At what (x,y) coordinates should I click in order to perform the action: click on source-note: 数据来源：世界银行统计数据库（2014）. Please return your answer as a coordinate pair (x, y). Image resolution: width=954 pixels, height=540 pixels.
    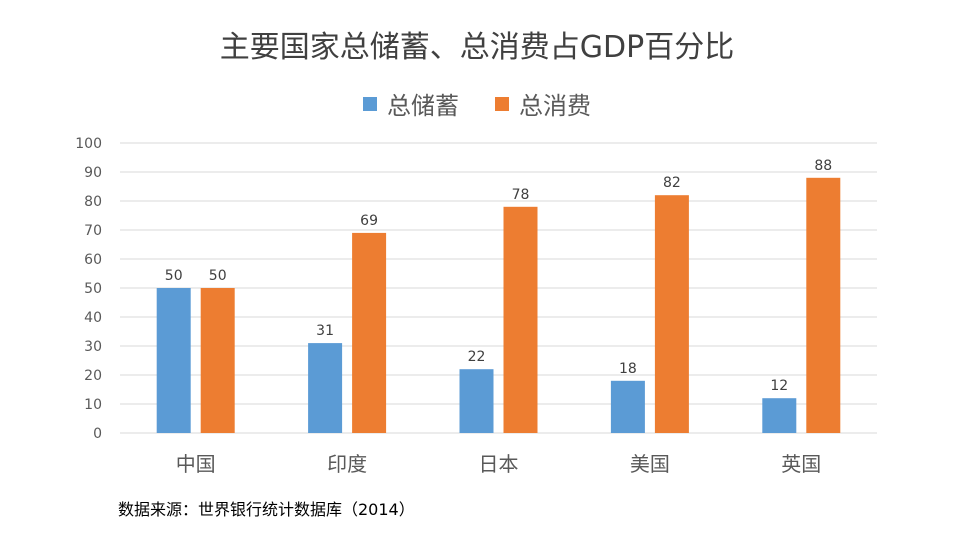
    Looking at the image, I should click on (266, 509).